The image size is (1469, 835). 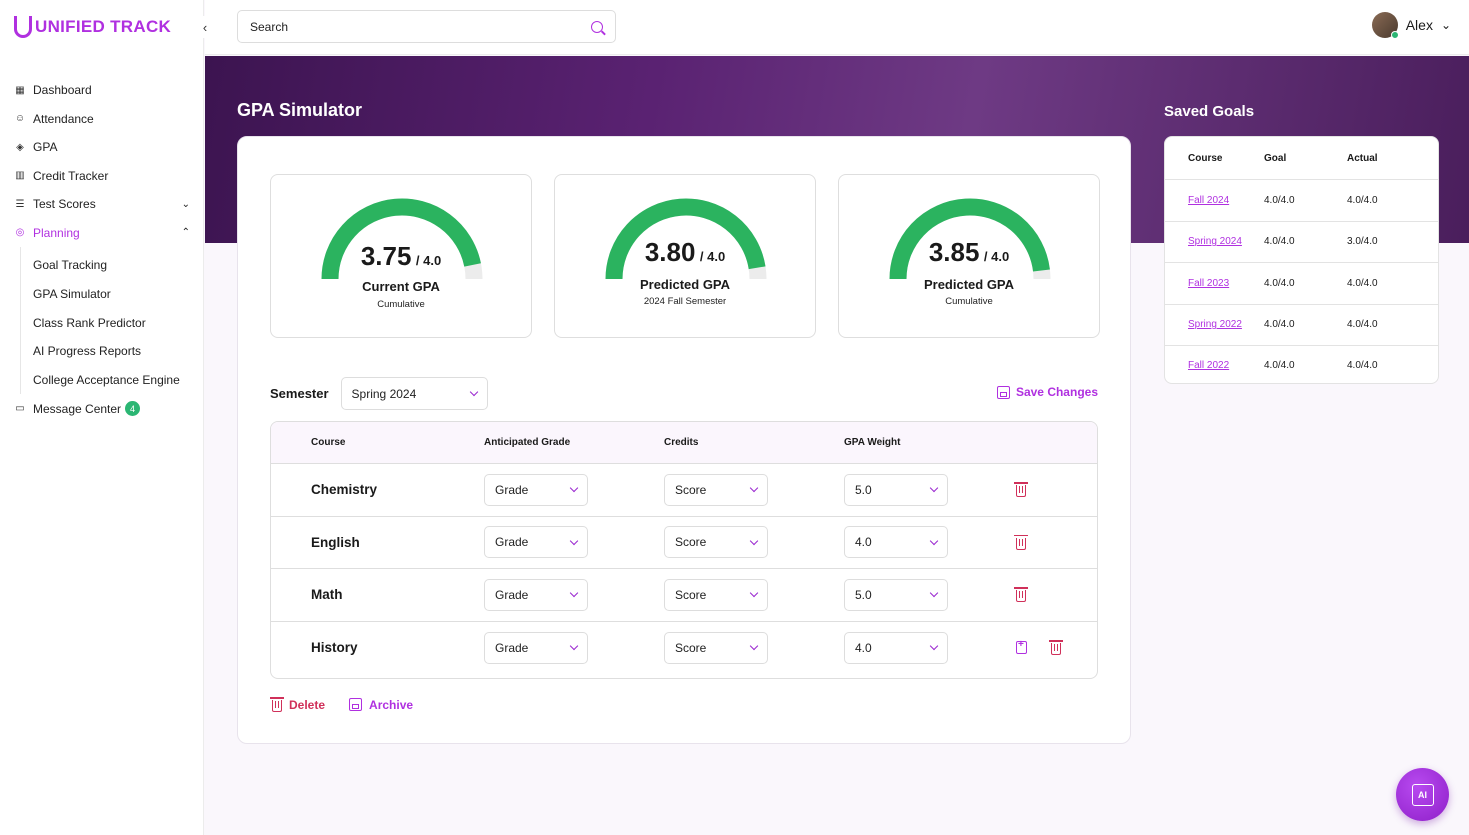 What do you see at coordinates (102, 119) in the screenshot?
I see `sidebar-item-attendance: ☺ Attendance` at bounding box center [102, 119].